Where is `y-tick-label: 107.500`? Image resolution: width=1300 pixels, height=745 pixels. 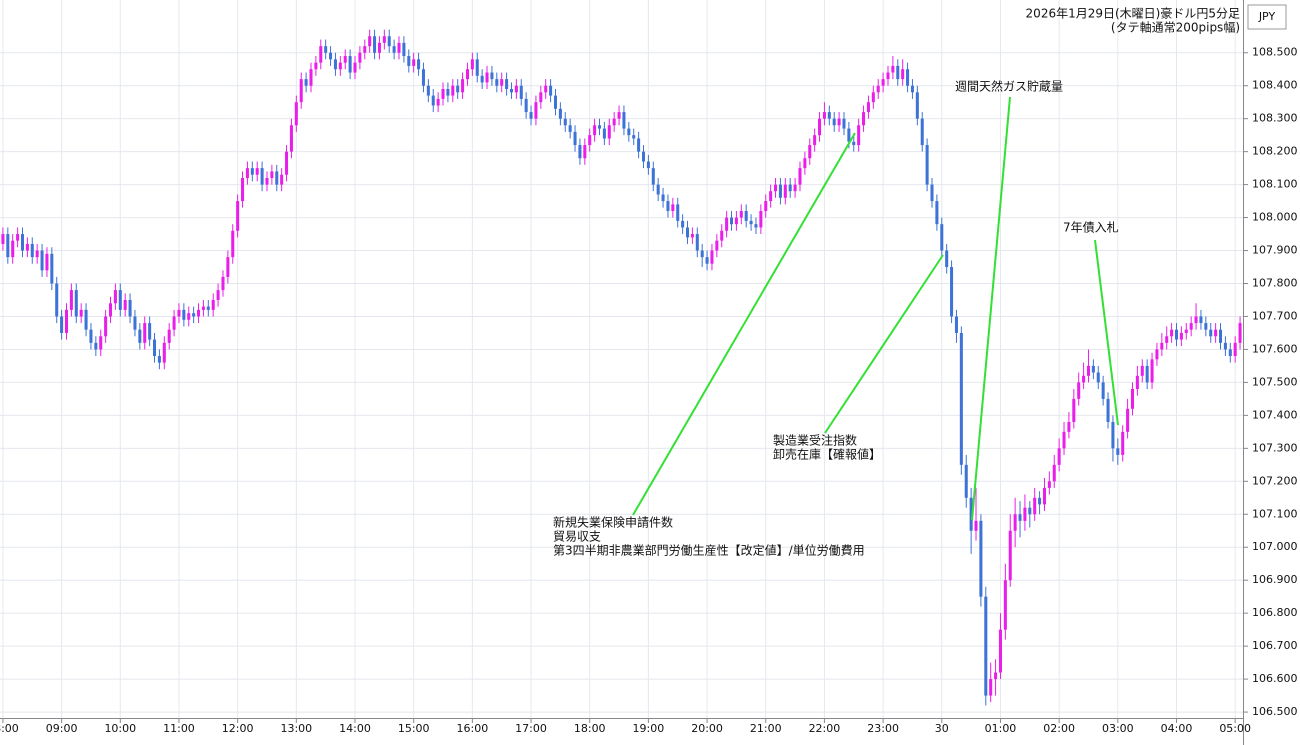
y-tick-label: 107.500 is located at coordinates (1275, 381).